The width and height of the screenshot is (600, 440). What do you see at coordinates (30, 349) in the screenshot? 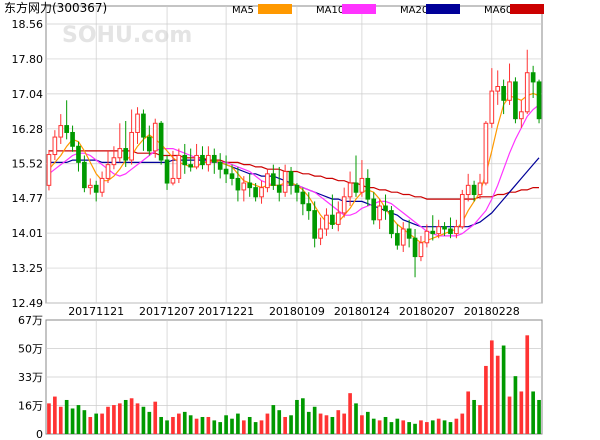
I see `volume-tick-label: 50万` at bounding box center [30, 349].